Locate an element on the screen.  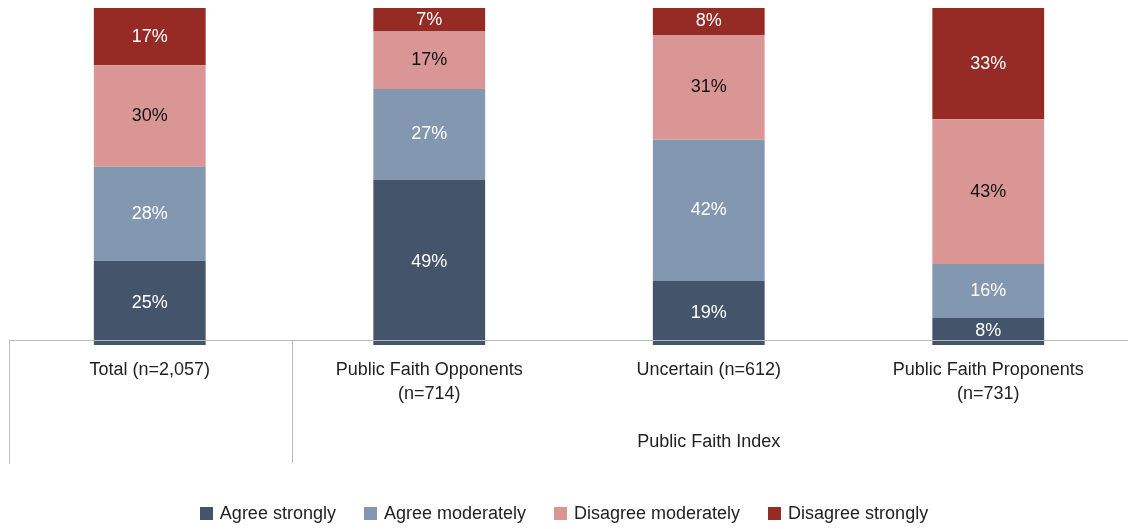
data-label: 28% is located at coordinates (149, 212).